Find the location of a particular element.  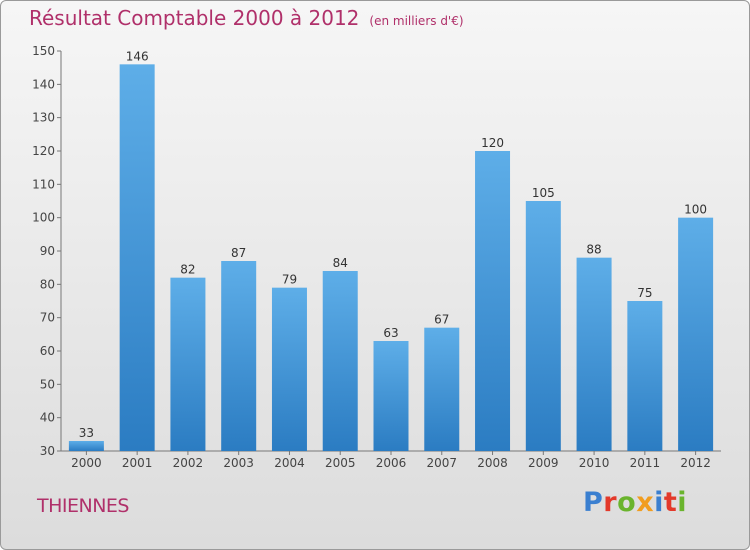

value-label-2008: 120 is located at coordinates (492, 143).